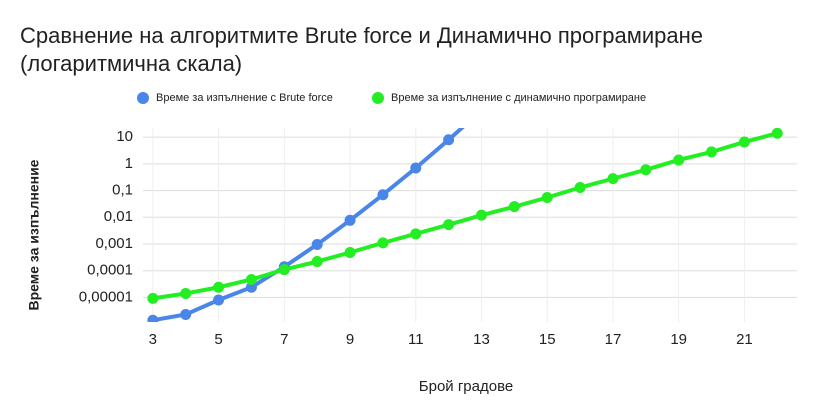 The image size is (819, 420). I want to click on y-tick-label: 0,001, so click(114, 243).